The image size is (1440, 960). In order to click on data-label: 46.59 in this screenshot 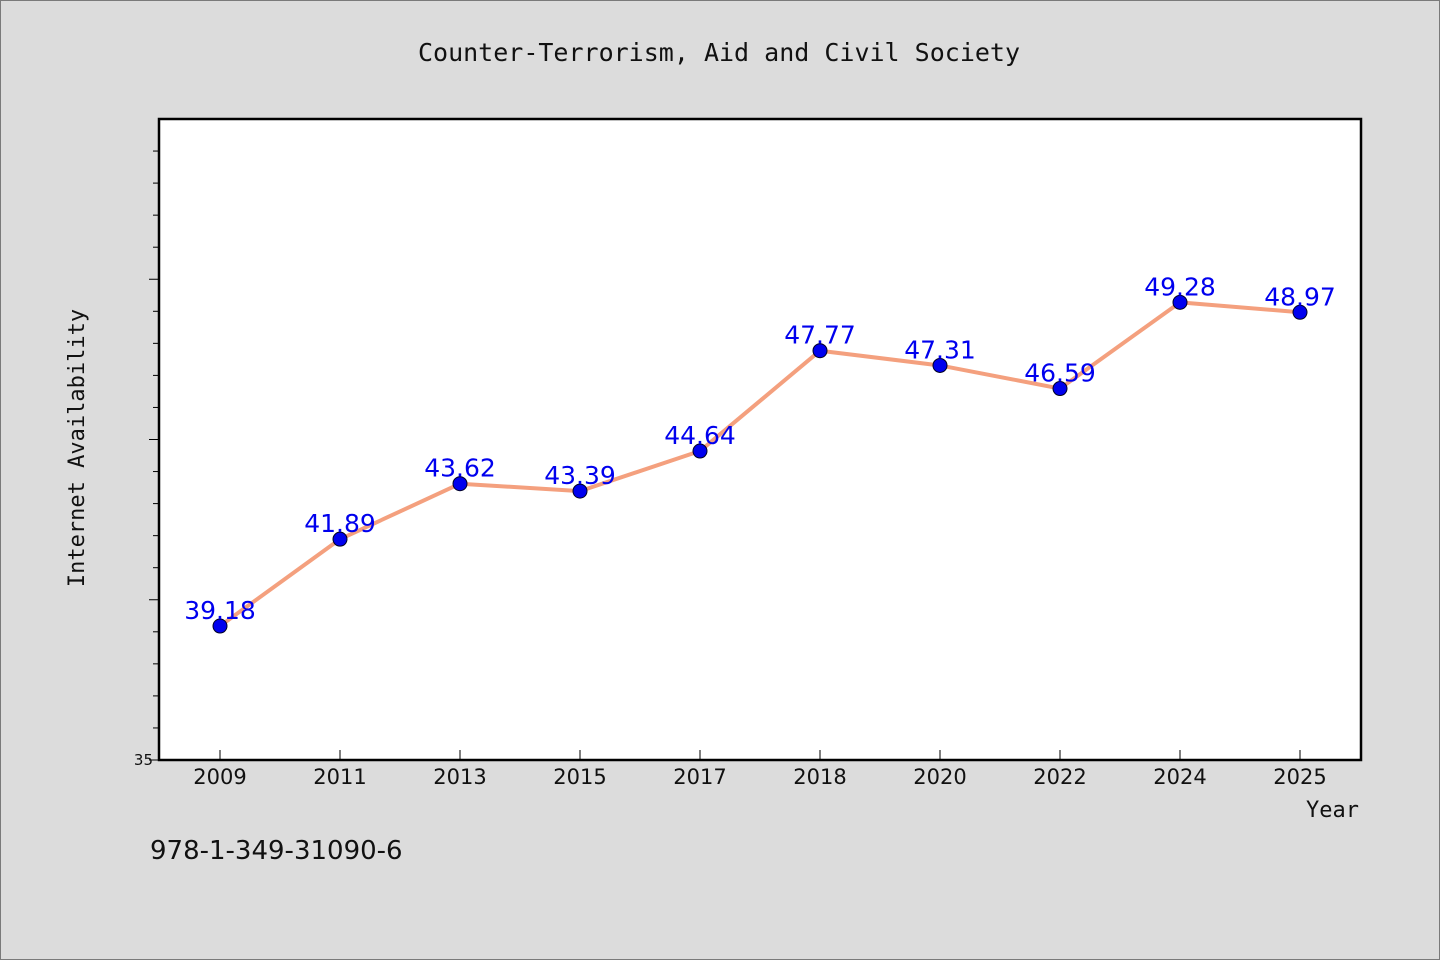, I will do `click(1060, 373)`.